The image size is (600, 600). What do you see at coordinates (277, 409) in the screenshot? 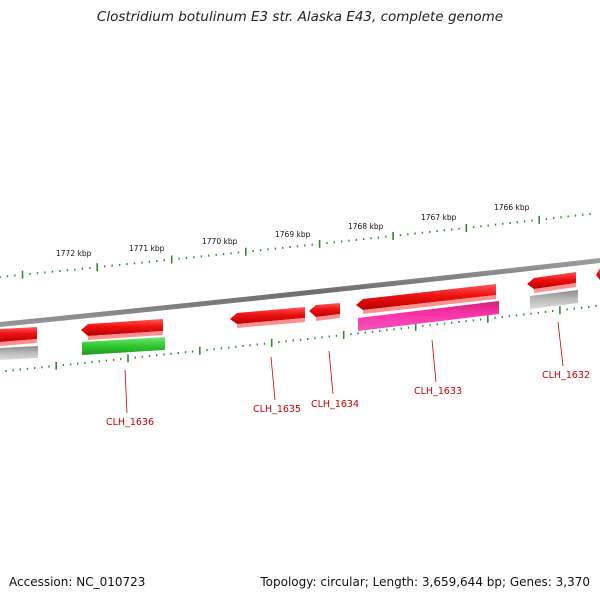
I see `gene-label: CLH_1635` at bounding box center [277, 409].